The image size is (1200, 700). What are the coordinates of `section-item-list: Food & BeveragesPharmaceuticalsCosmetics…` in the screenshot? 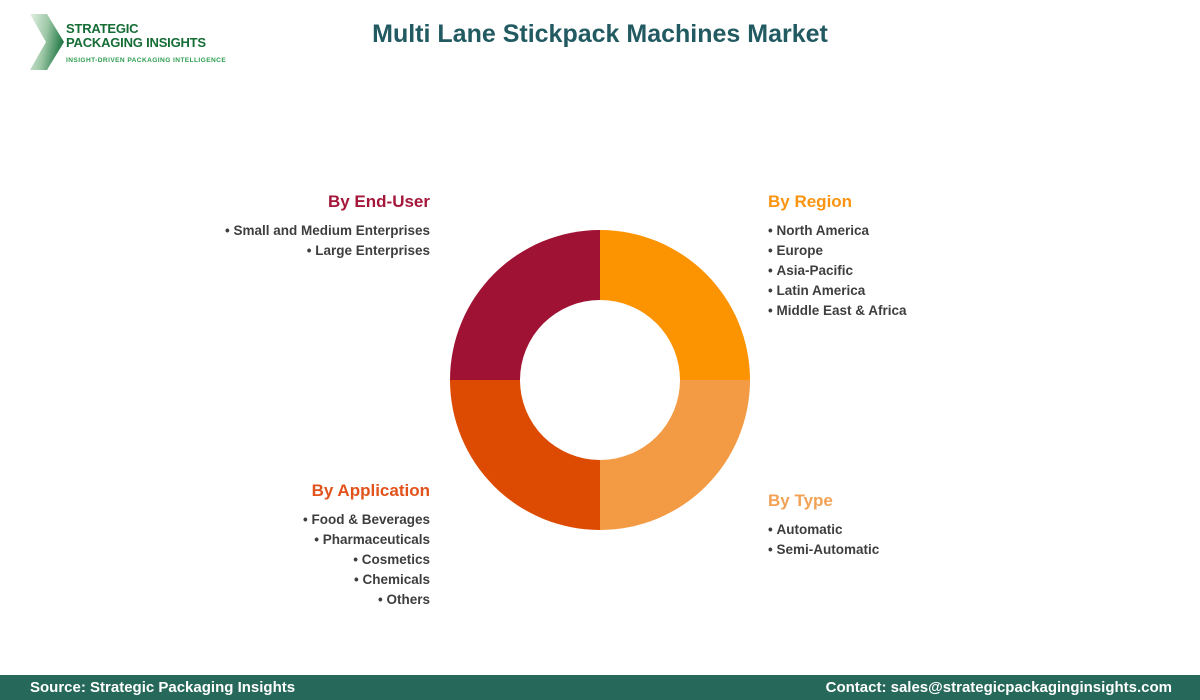 It's located at (366, 560).